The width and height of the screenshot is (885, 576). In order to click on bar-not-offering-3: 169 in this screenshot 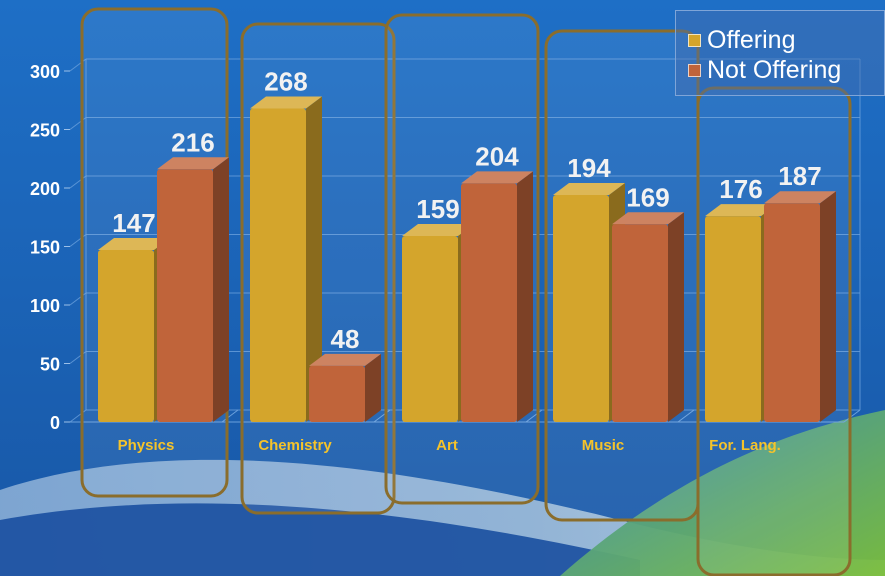, I will do `click(648, 302)`.